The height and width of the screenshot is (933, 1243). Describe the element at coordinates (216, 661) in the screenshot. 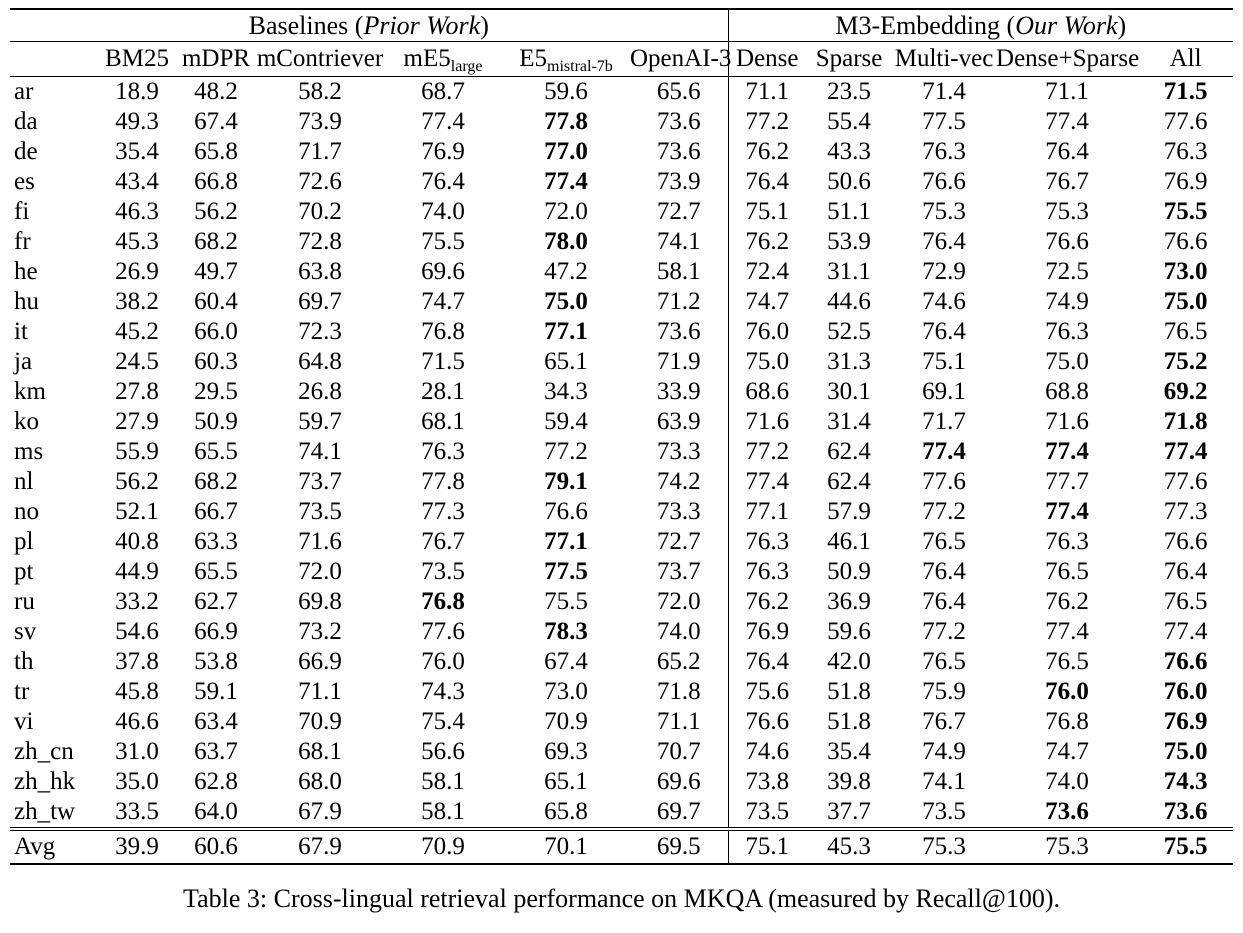

I see `value-cell: 53.8` at that location.